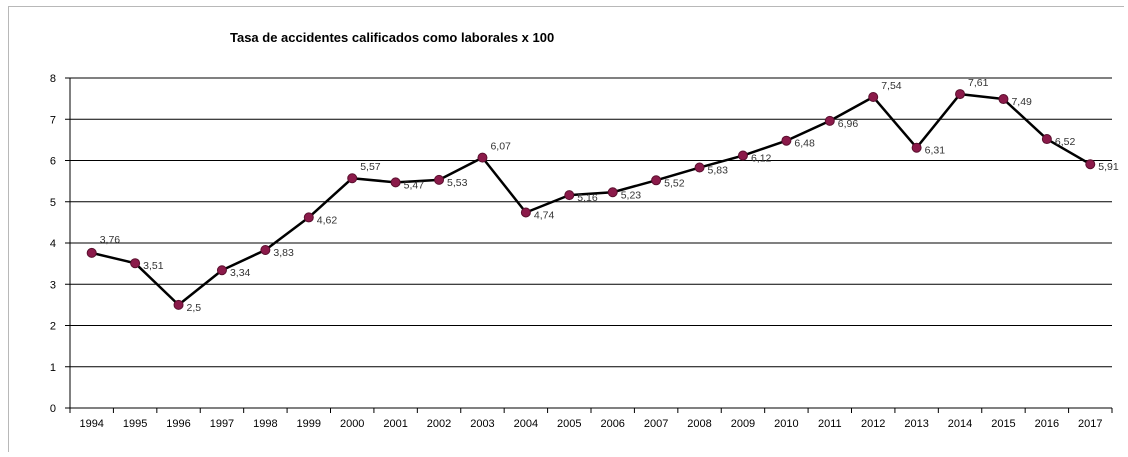  Describe the element at coordinates (178, 424) in the screenshot. I see `x-tick-label: 1996` at that location.